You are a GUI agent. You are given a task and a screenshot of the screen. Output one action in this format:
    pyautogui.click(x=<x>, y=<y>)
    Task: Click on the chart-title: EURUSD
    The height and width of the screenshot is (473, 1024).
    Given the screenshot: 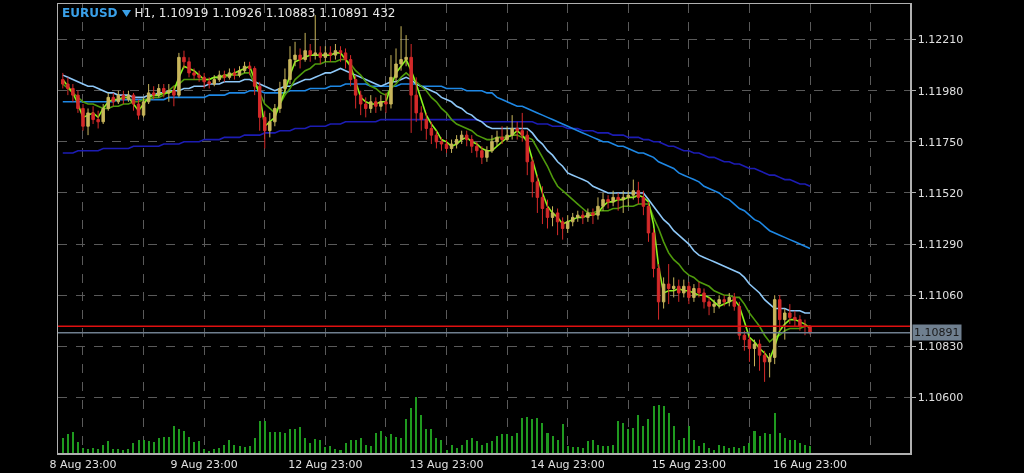 What is the action you would take?
    pyautogui.click(x=90, y=13)
    